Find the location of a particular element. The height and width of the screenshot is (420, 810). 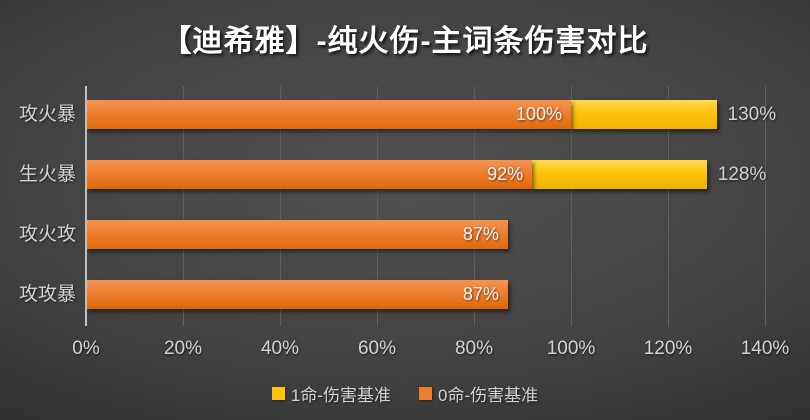

category-label: 攻火暴 is located at coordinates (47, 114).